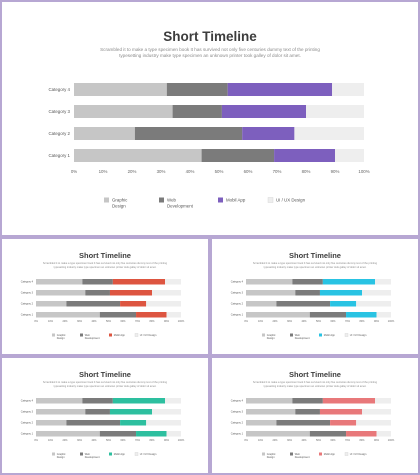 This screenshot has width=420, height=475. Describe the element at coordinates (27, 423) in the screenshot. I see `category-label: Category 2` at that location.